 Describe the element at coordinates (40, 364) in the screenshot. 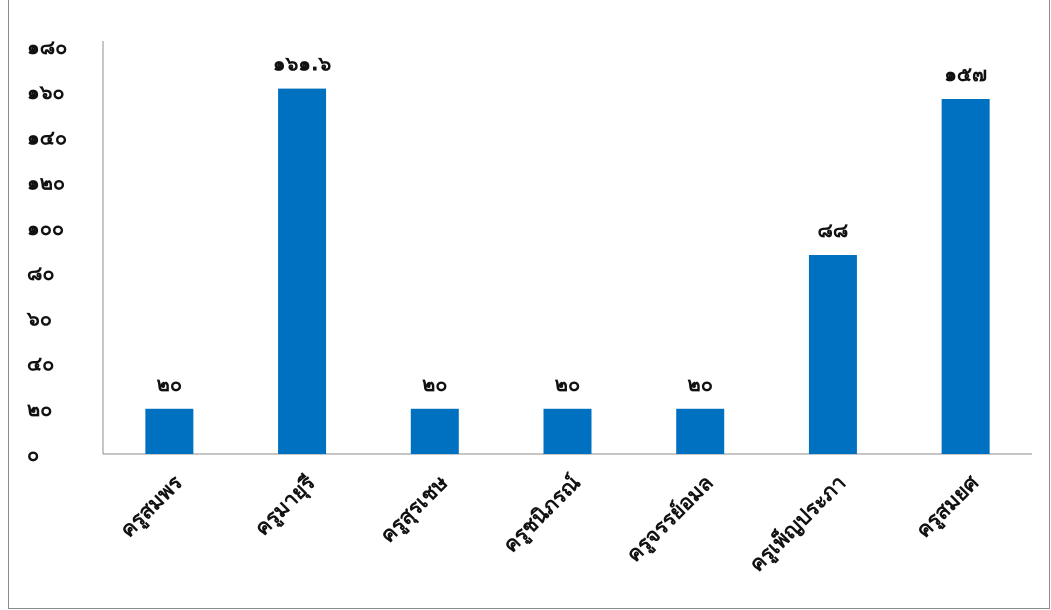

I see `y-tick-label: ๔๐` at that location.